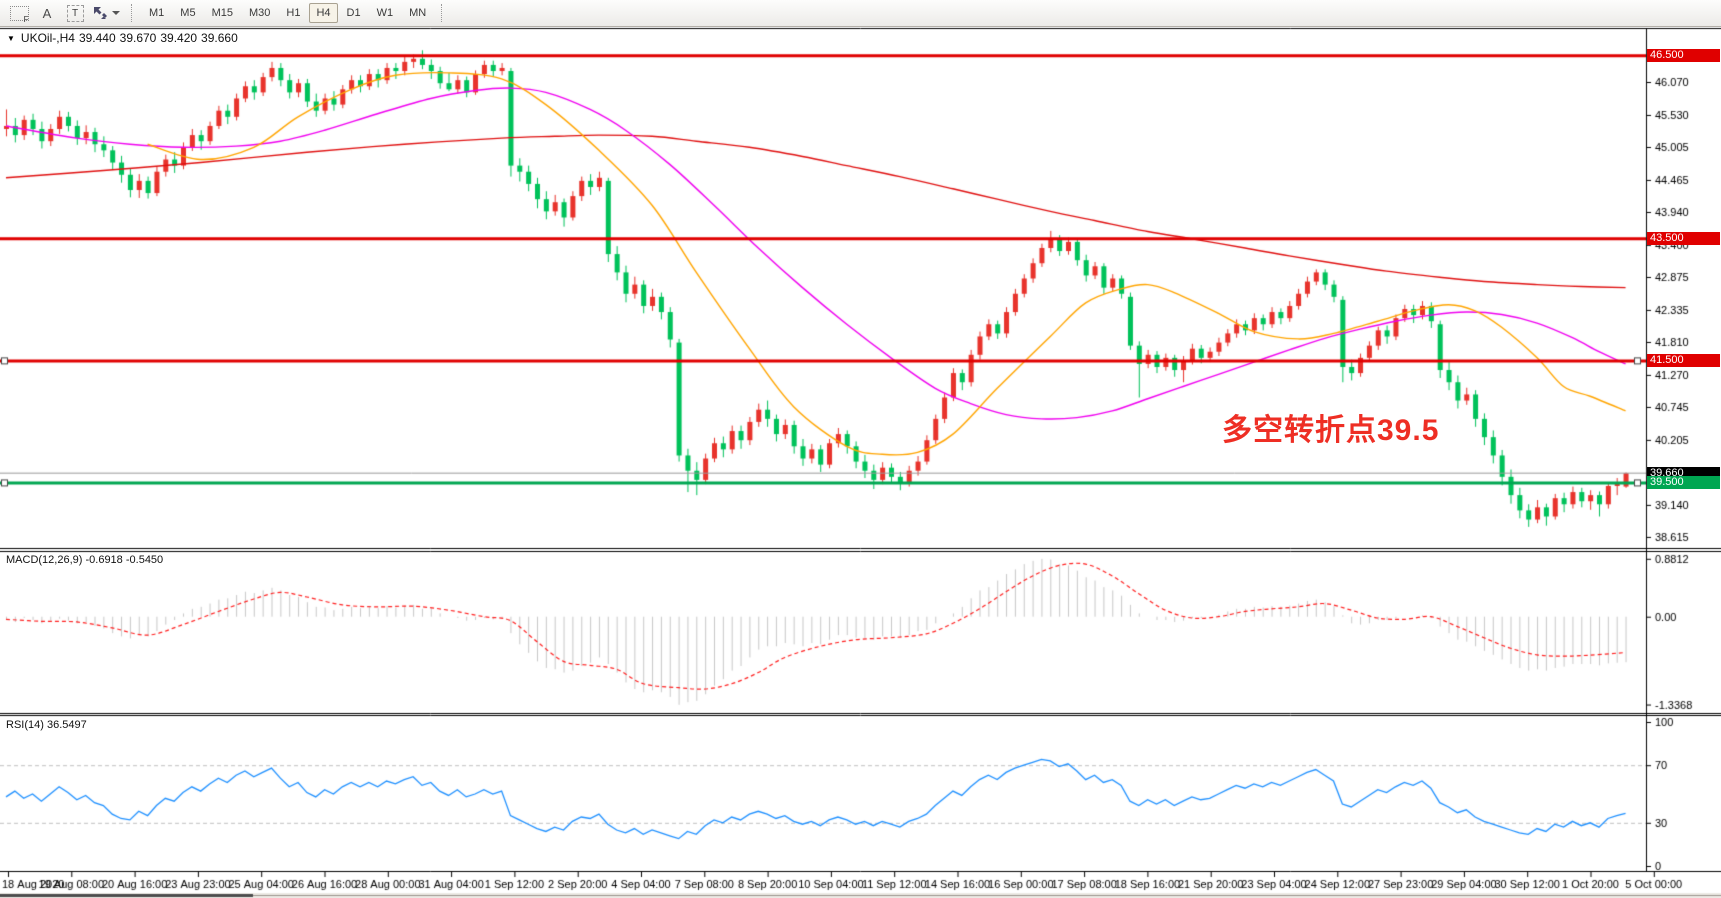 Image resolution: width=1721 pixels, height=898 pixels. Describe the element at coordinates (860, 13) in the screenshot. I see `toolbar: F A T M1 M5 M15 M30 H1 H4 D1 W1 MN` at that location.